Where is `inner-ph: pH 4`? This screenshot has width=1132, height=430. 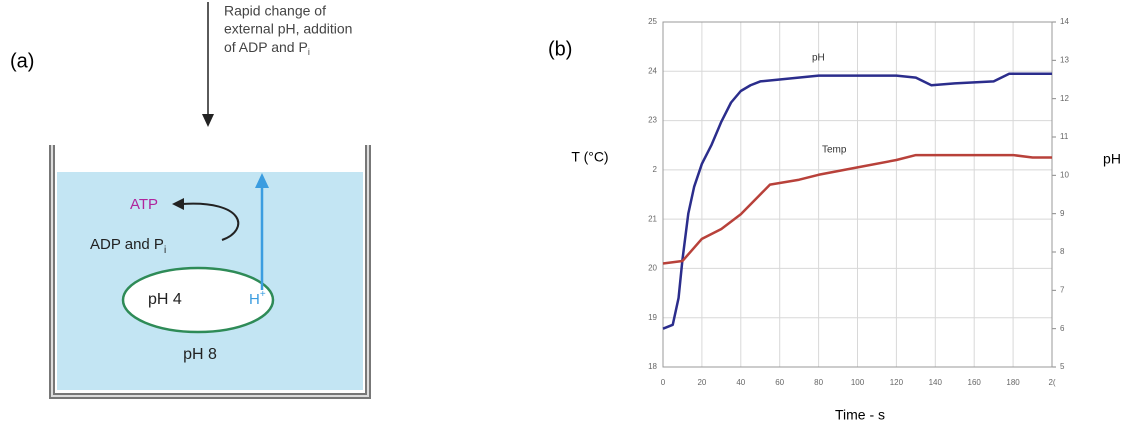
inner-ph: pH 4 is located at coordinates (165, 299).